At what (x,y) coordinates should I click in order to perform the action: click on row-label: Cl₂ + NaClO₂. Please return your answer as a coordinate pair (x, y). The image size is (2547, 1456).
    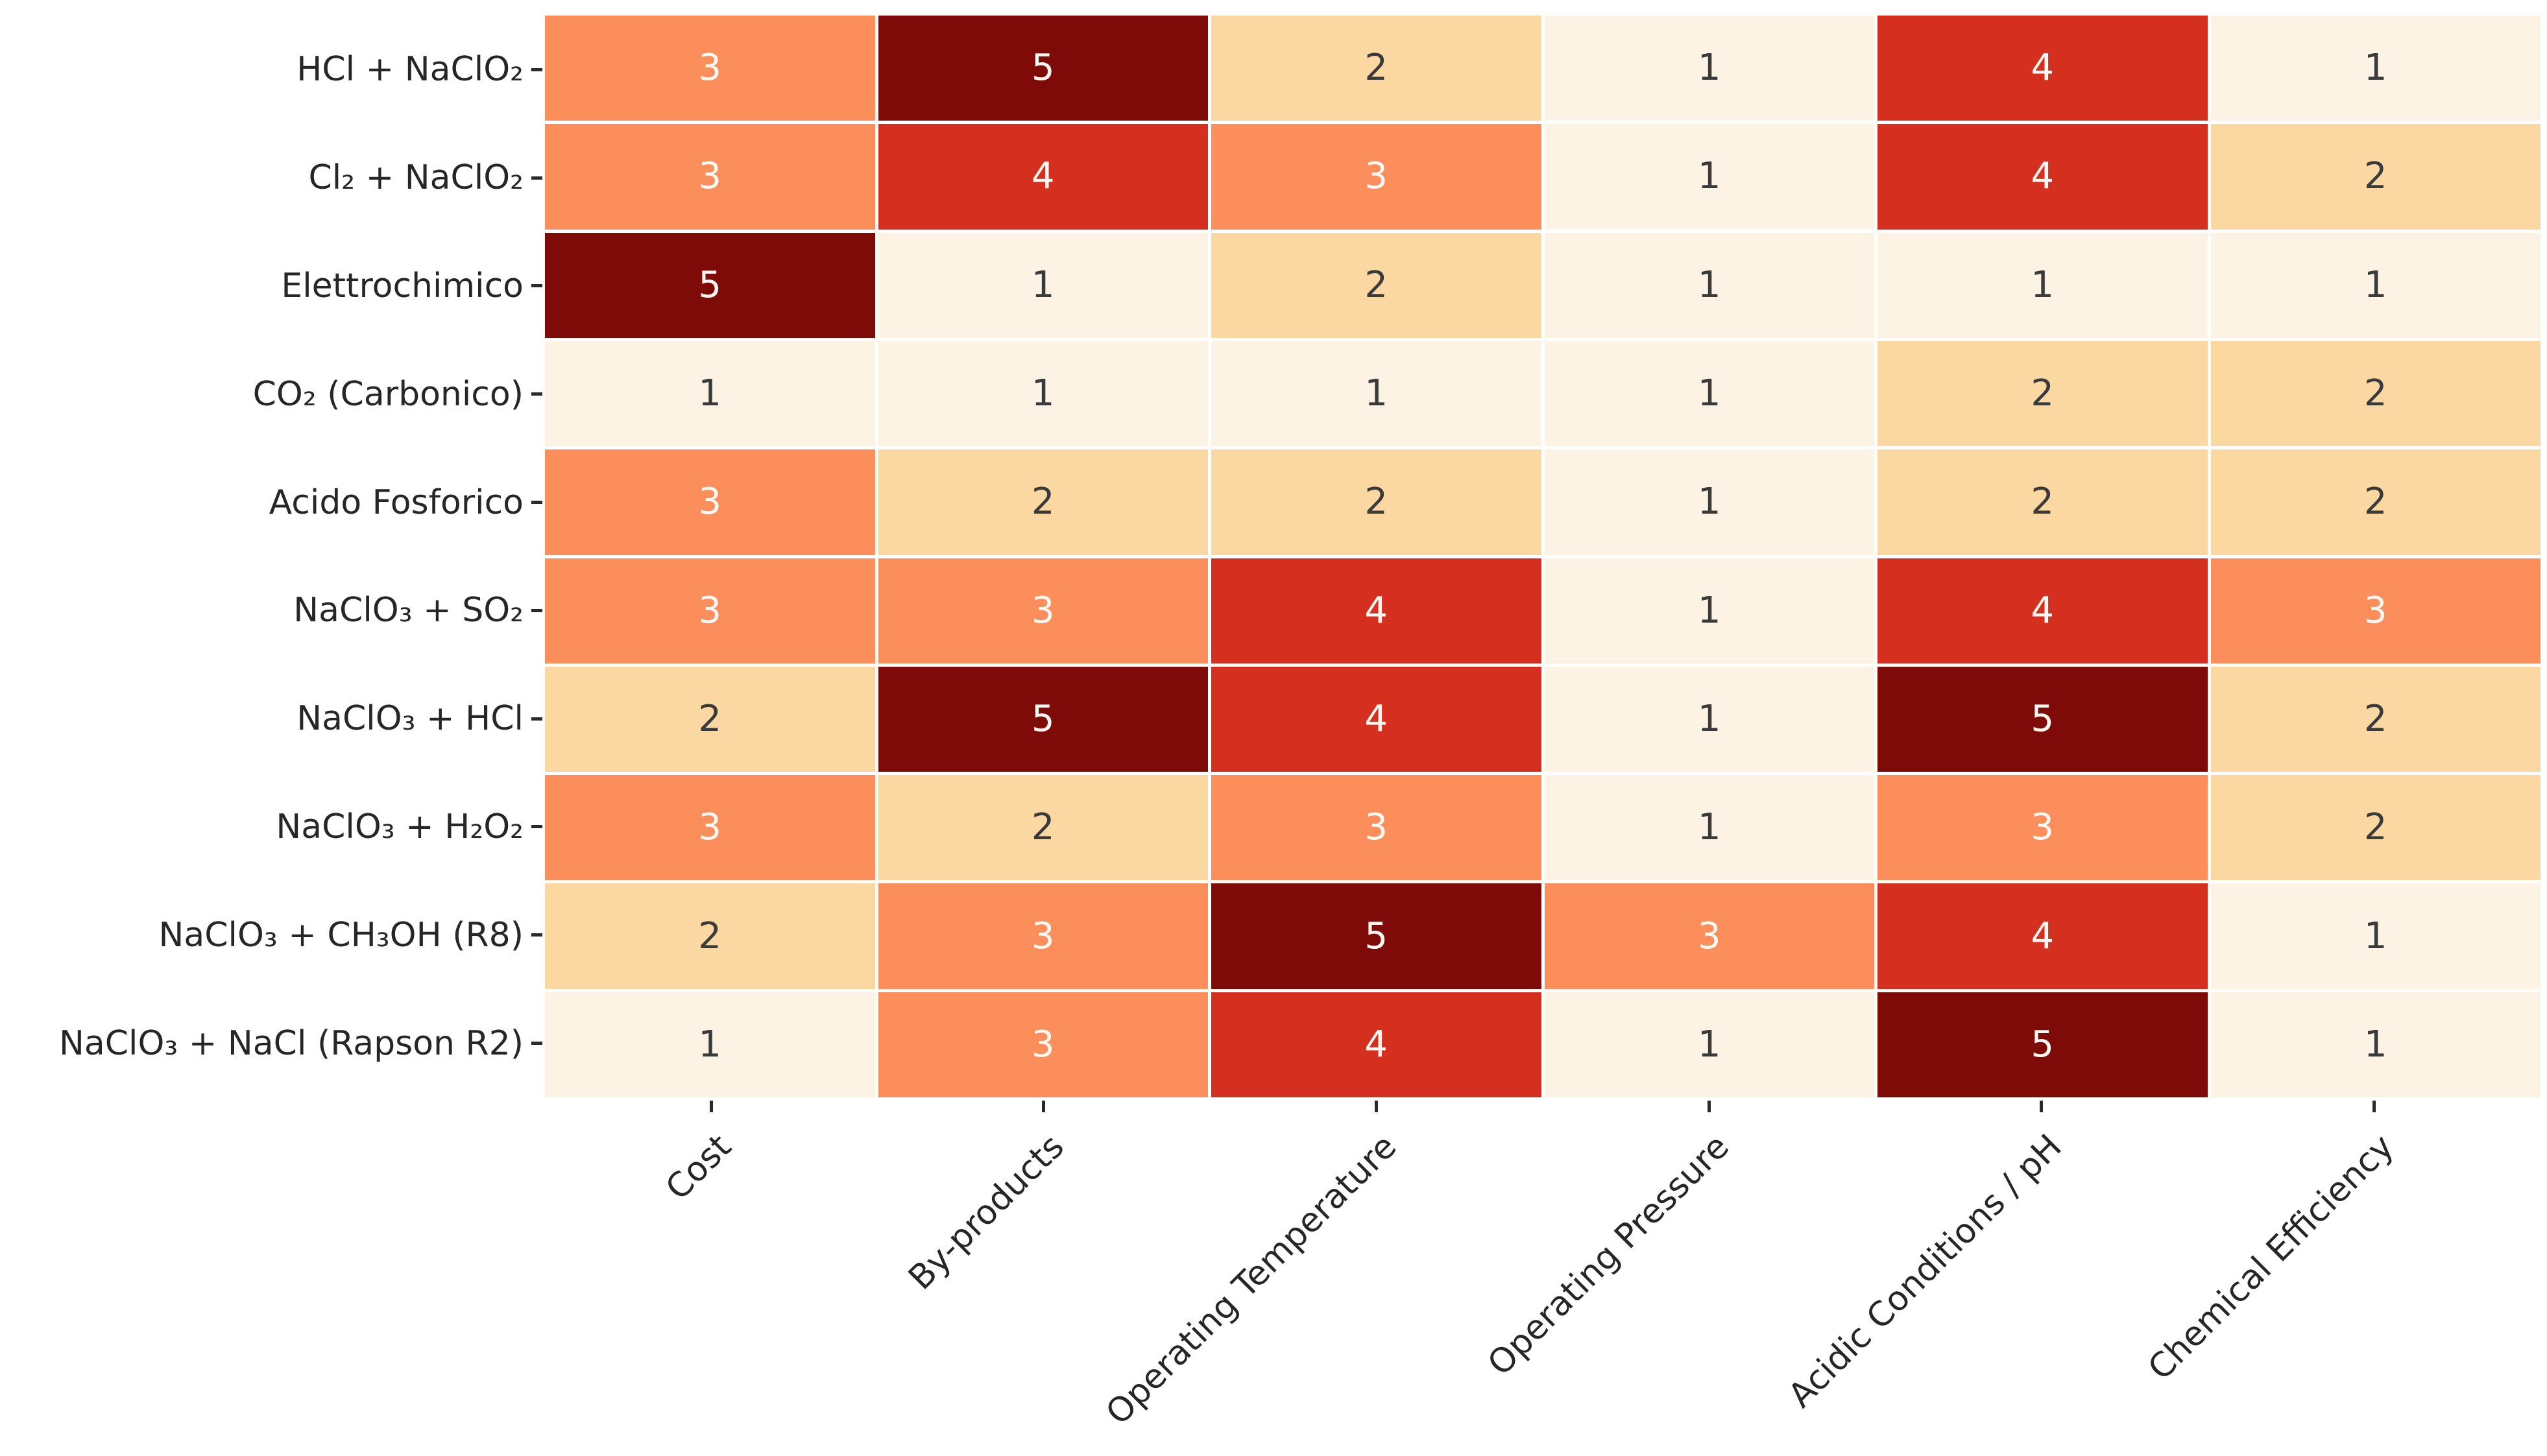
    Looking at the image, I should click on (271, 178).